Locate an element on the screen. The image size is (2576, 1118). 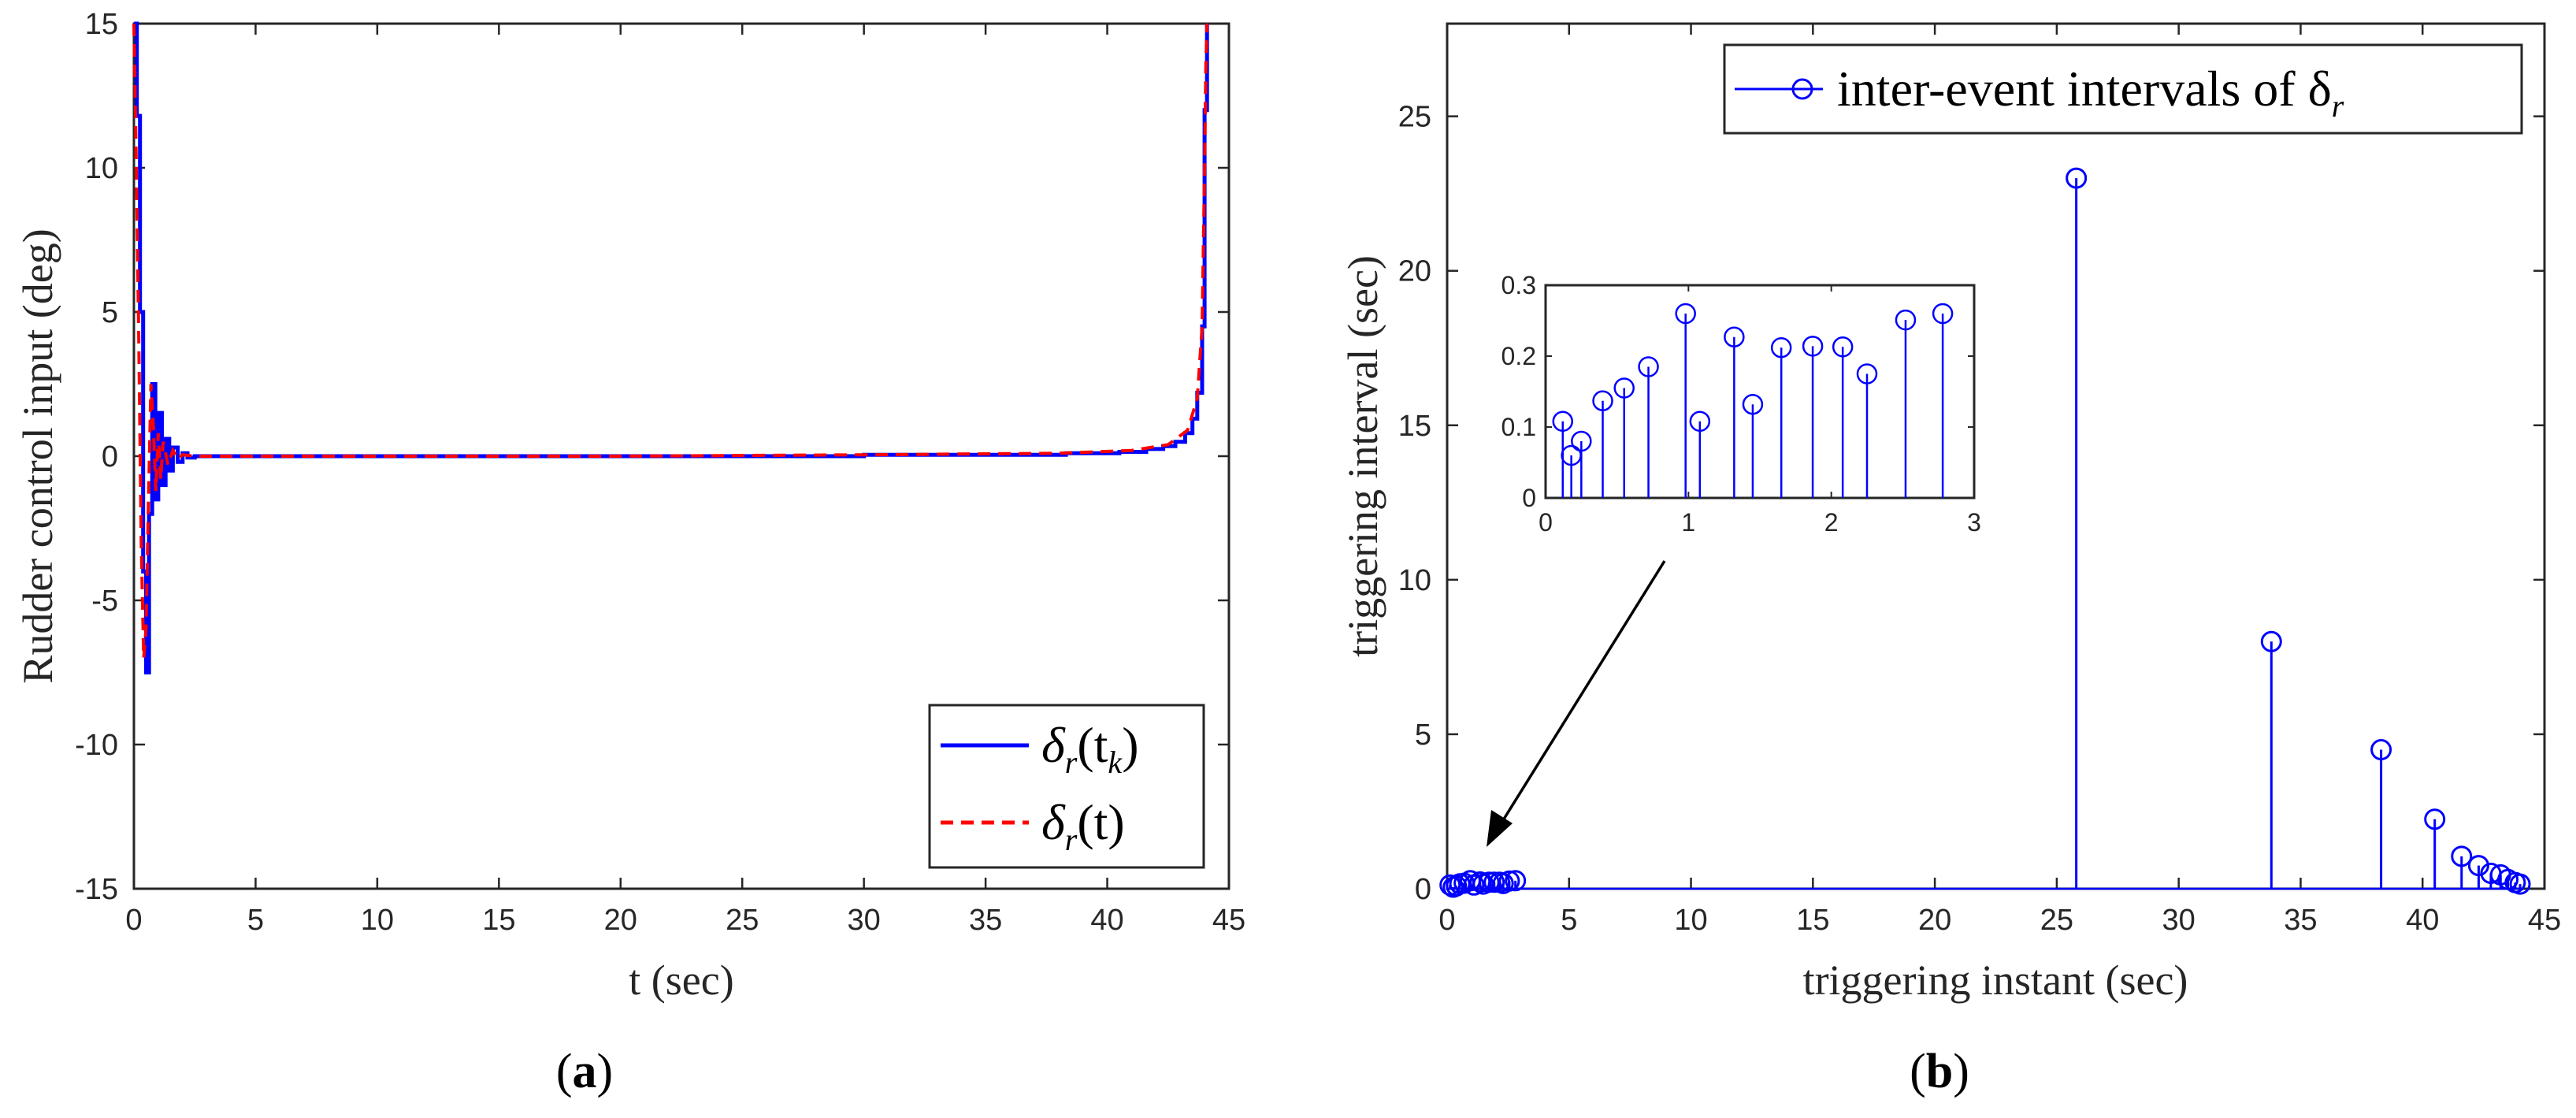
inset-ytick-label: 0.2 is located at coordinates (1518, 356).